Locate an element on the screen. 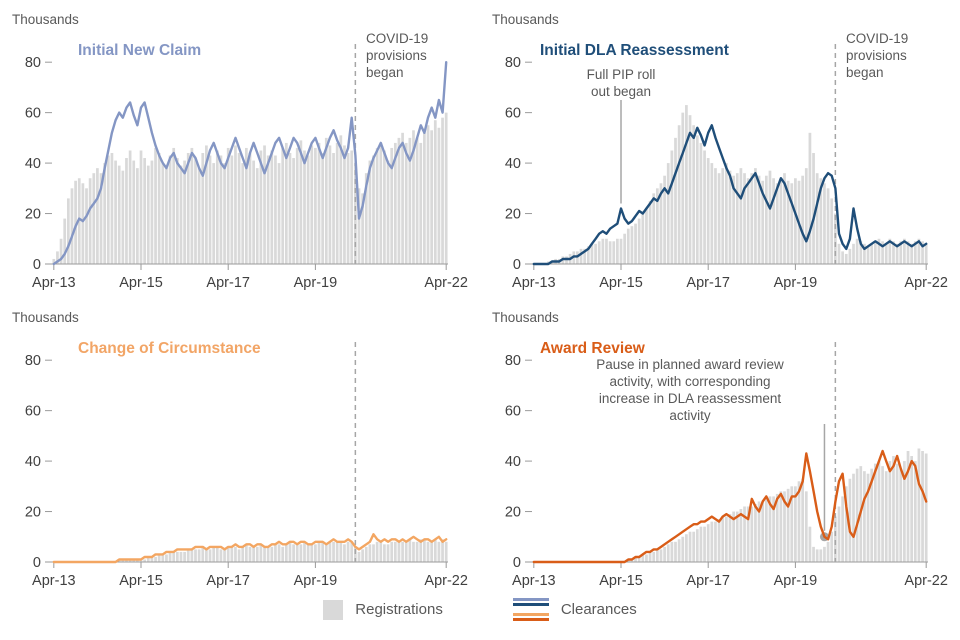 This screenshot has height=640, width=960. annotation-text-line: increase in DLA reassessment is located at coordinates (690, 398).